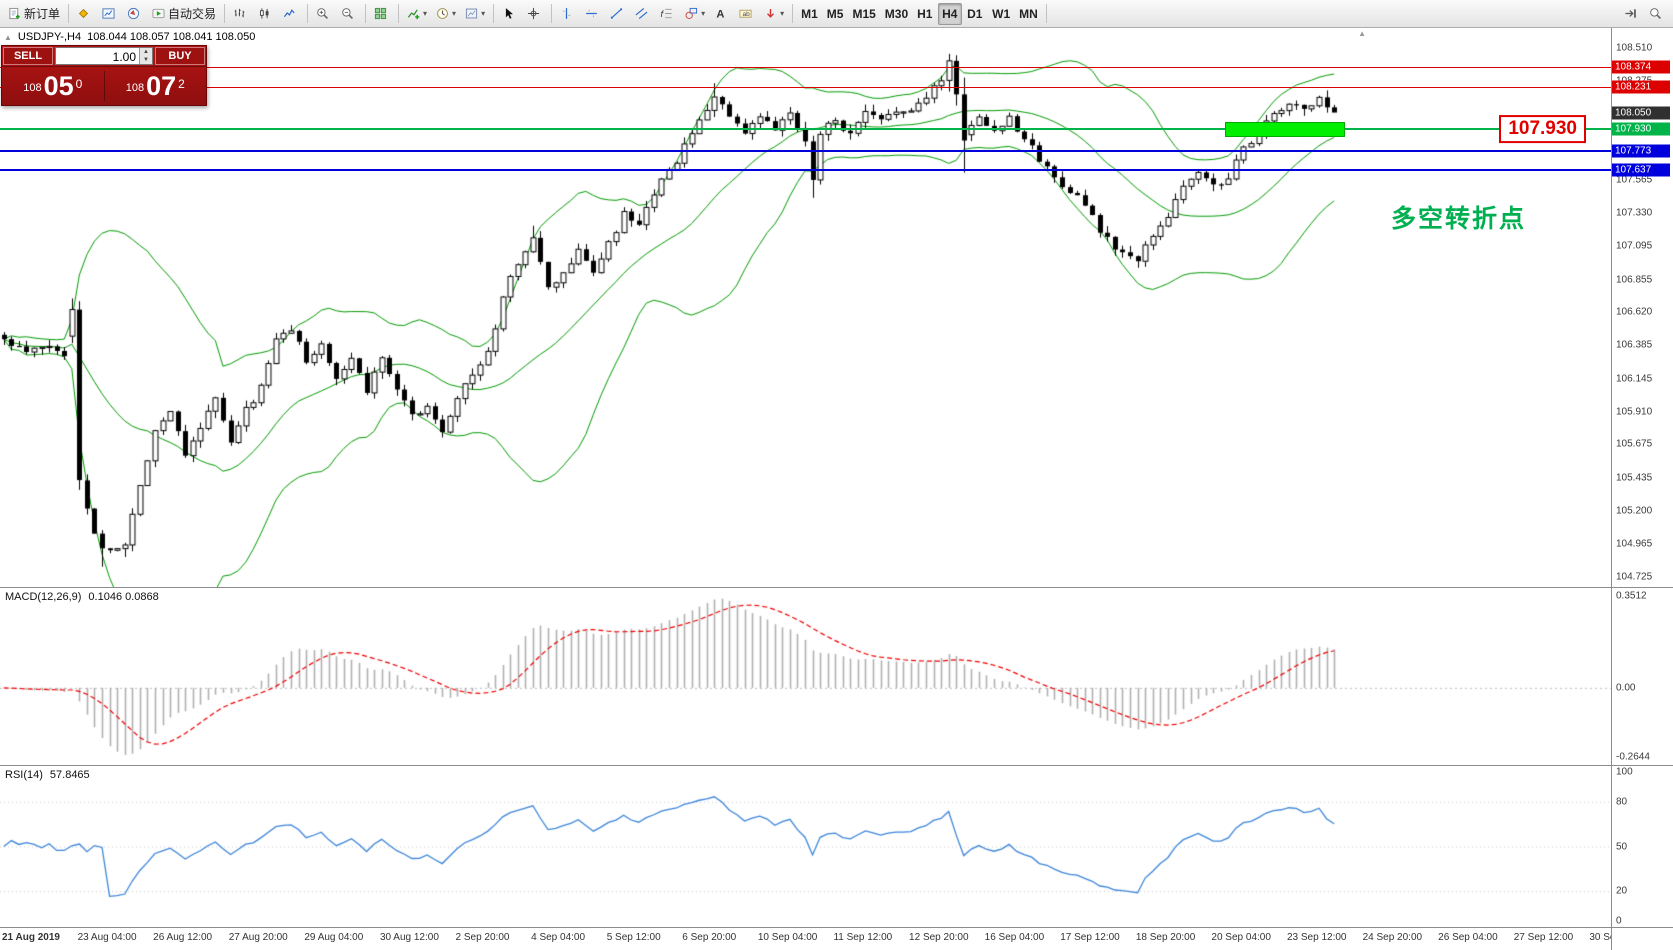 This screenshot has height=950, width=1673. I want to click on timeframe-d1-button: D1, so click(975, 14).